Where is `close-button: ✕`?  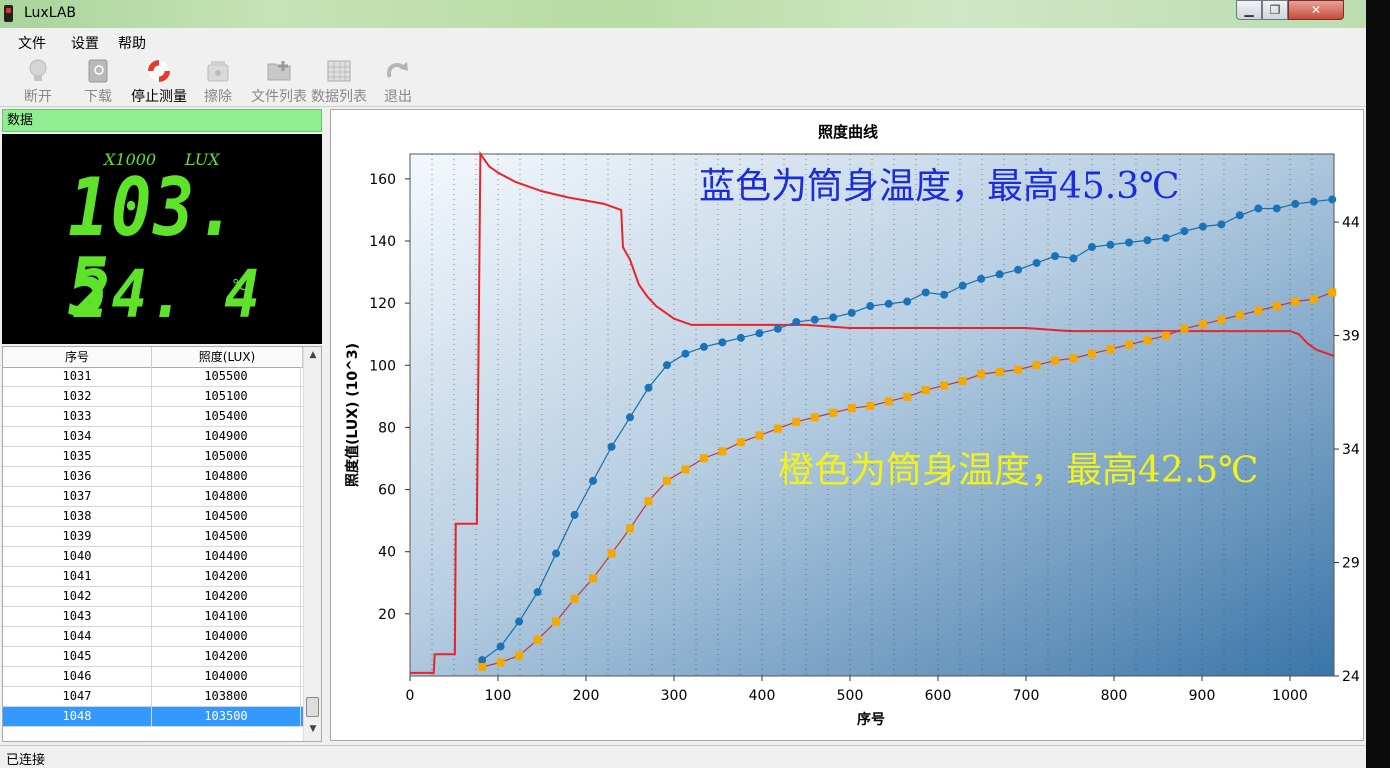
close-button: ✕ is located at coordinates (1316, 10).